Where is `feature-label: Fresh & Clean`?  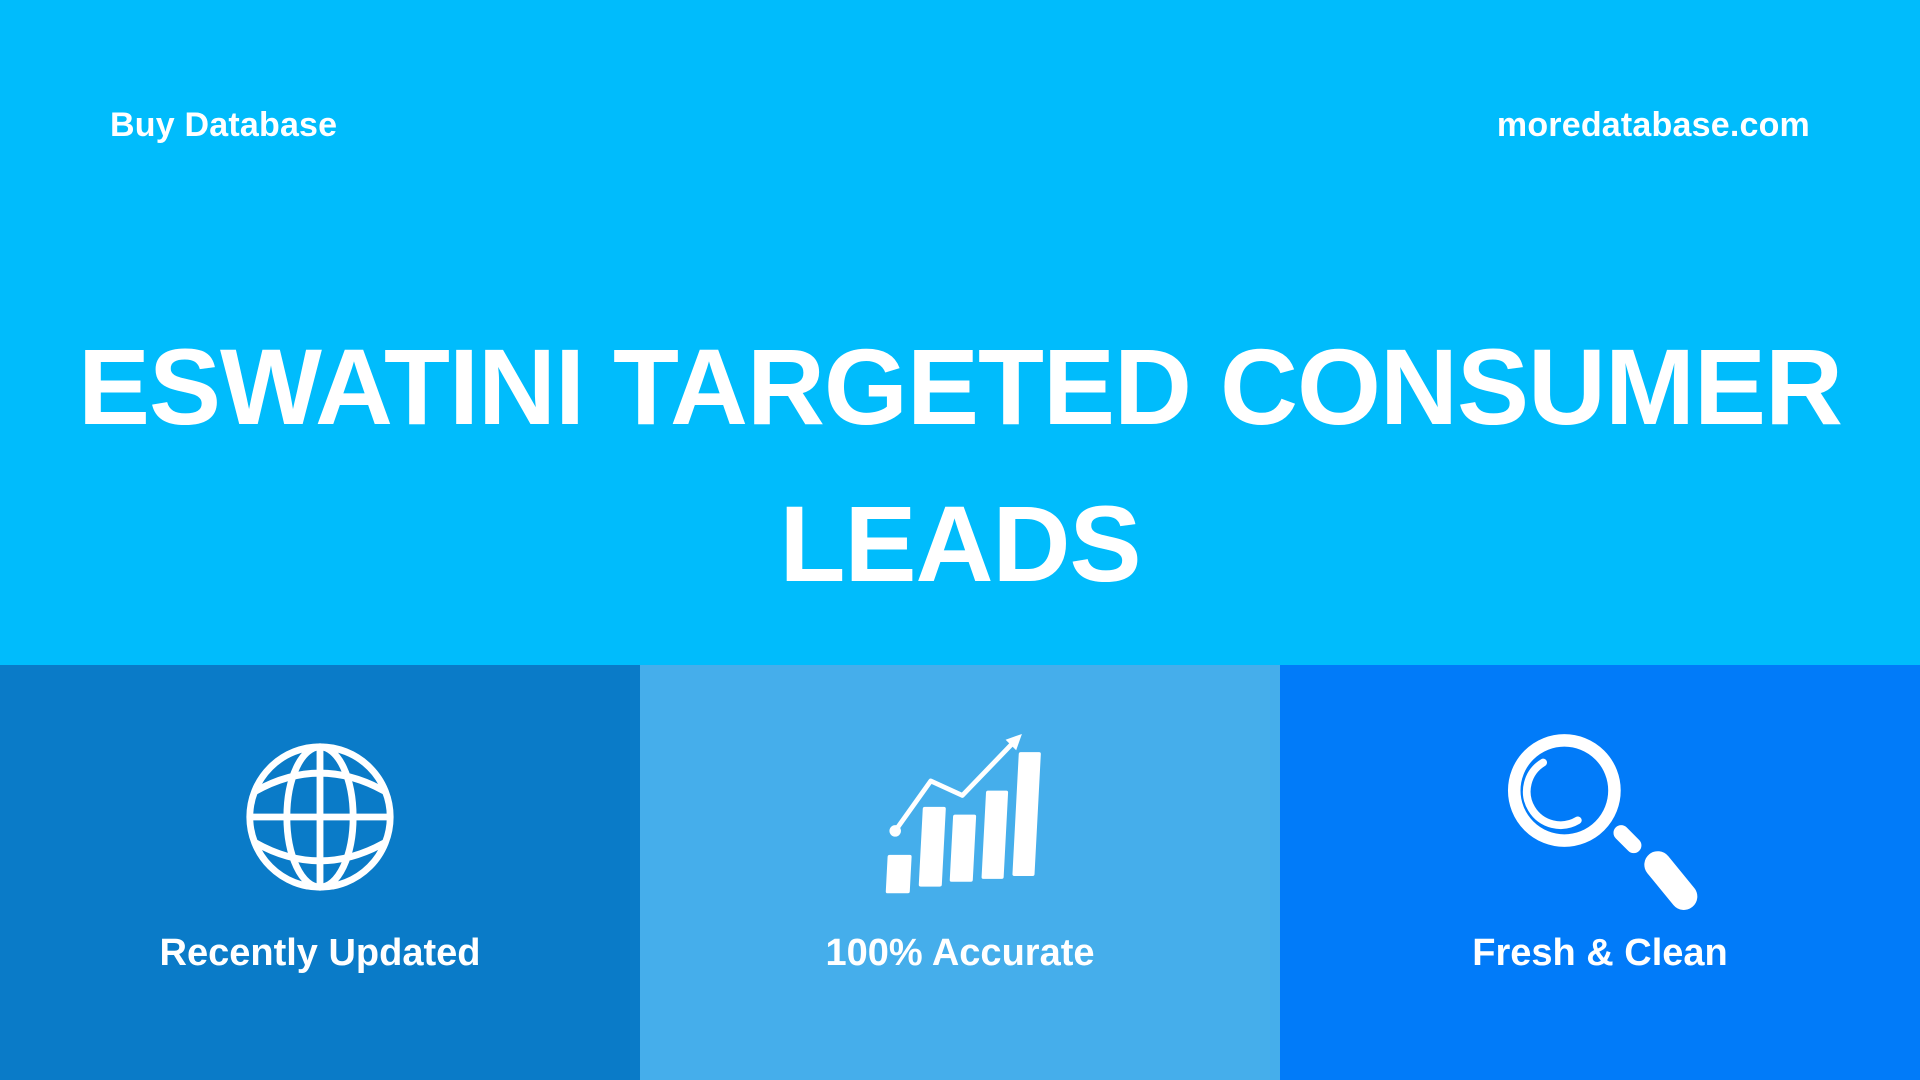
feature-label: Fresh & Clean is located at coordinates (1600, 953).